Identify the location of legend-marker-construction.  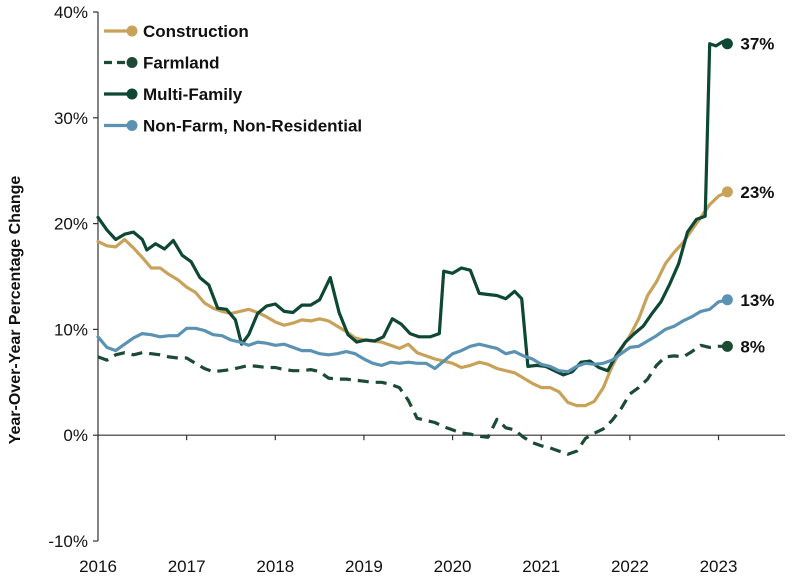
(132, 31).